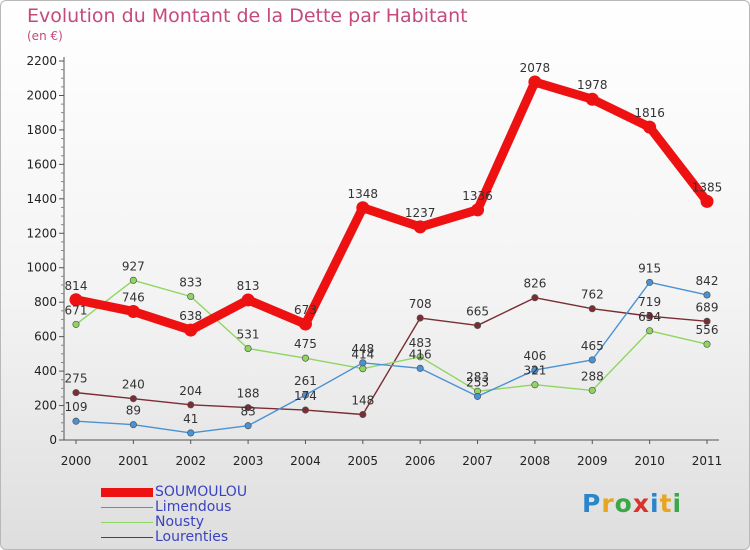 The height and width of the screenshot is (550, 750). Describe the element at coordinates (534, 284) in the screenshot. I see `data-label: 826` at that location.